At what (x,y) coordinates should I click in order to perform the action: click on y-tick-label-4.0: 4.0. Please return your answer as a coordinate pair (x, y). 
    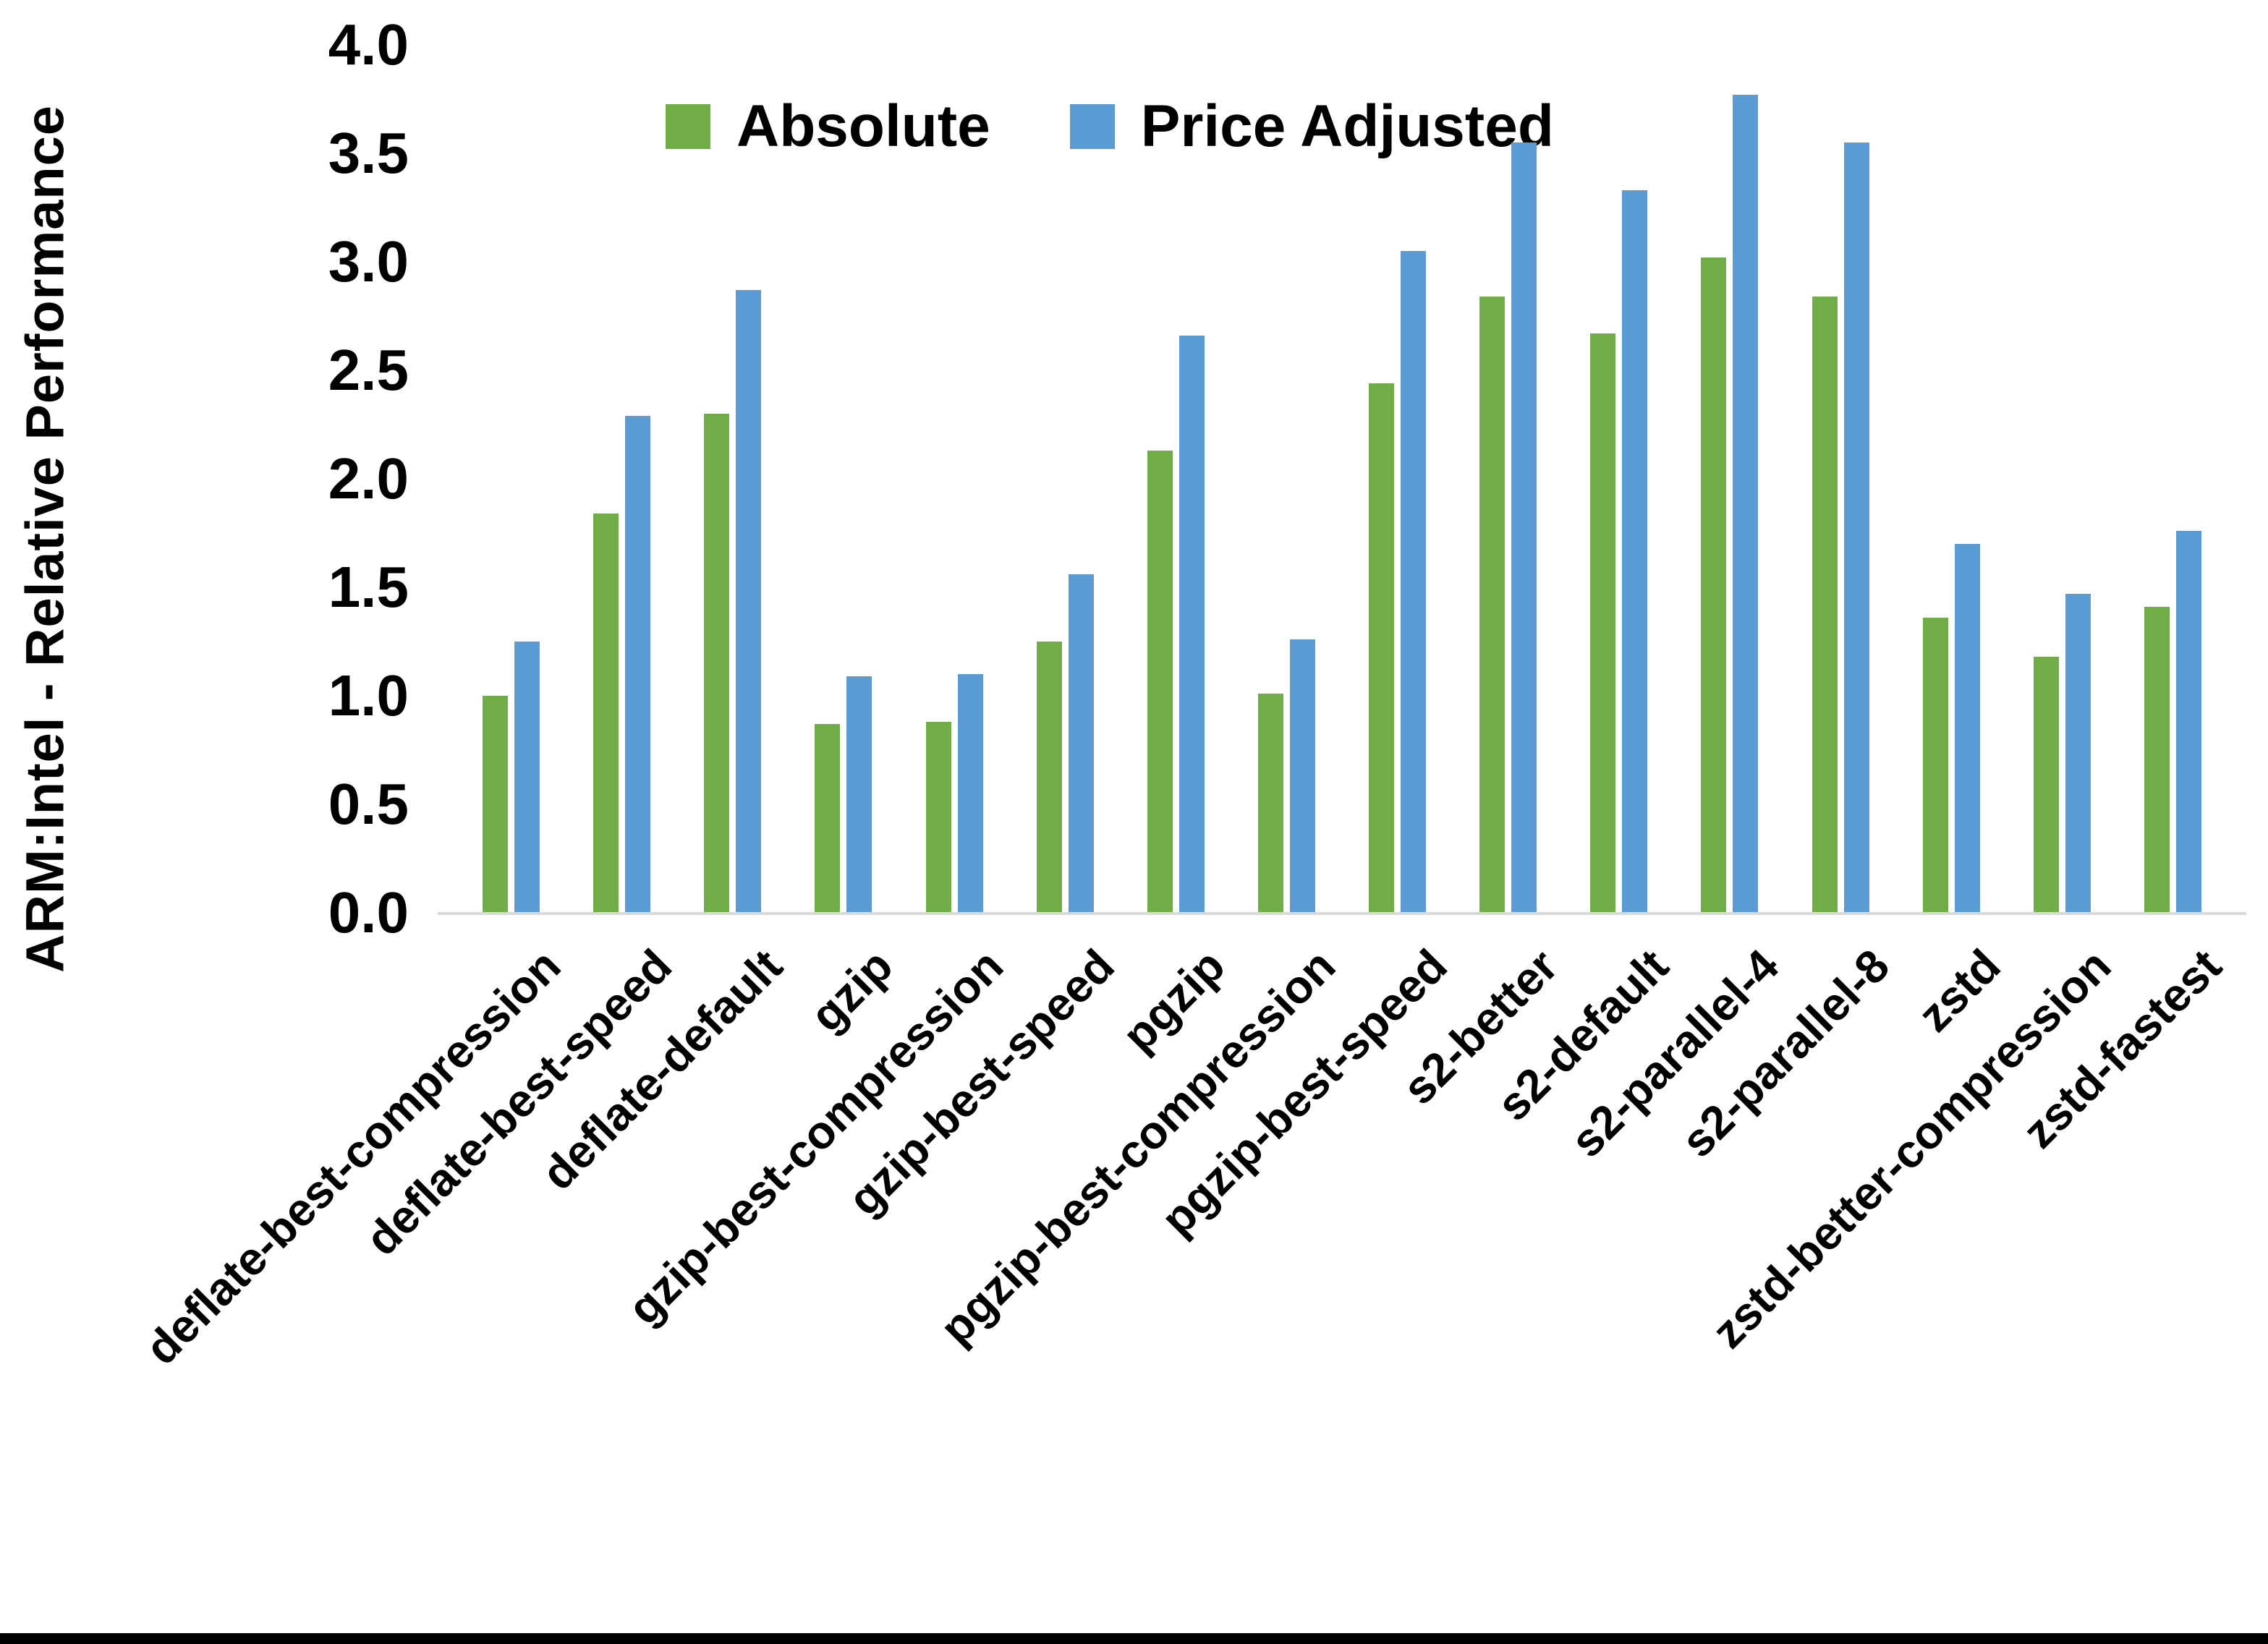
    Looking at the image, I should click on (368, 44).